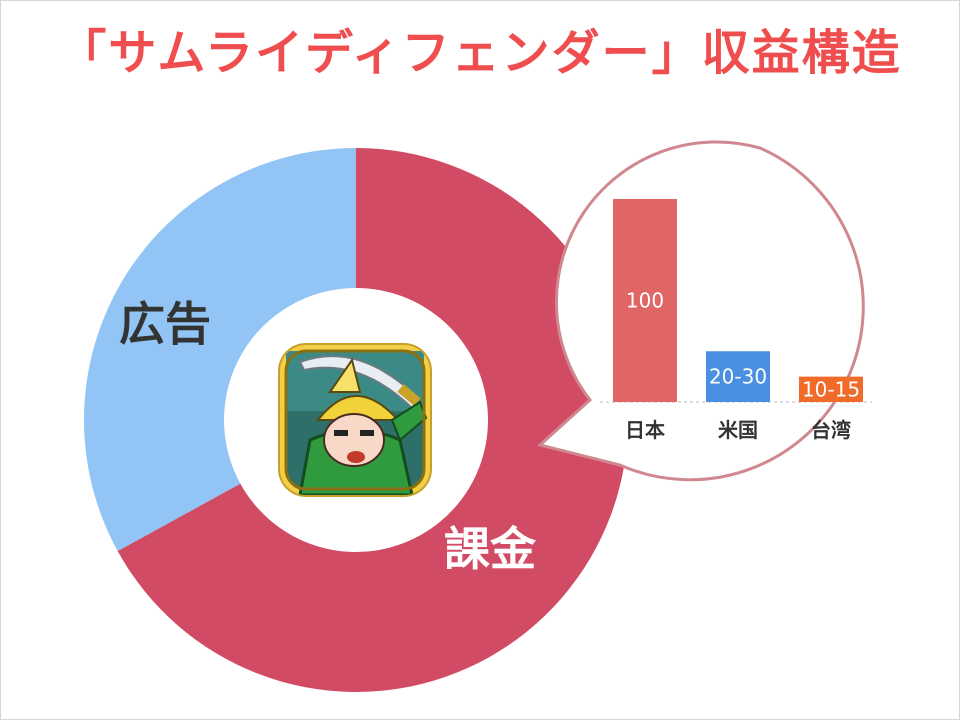 The width and height of the screenshot is (960, 720). What do you see at coordinates (738, 430) in the screenshot?
I see `bar-category-label-1: 米国` at bounding box center [738, 430].